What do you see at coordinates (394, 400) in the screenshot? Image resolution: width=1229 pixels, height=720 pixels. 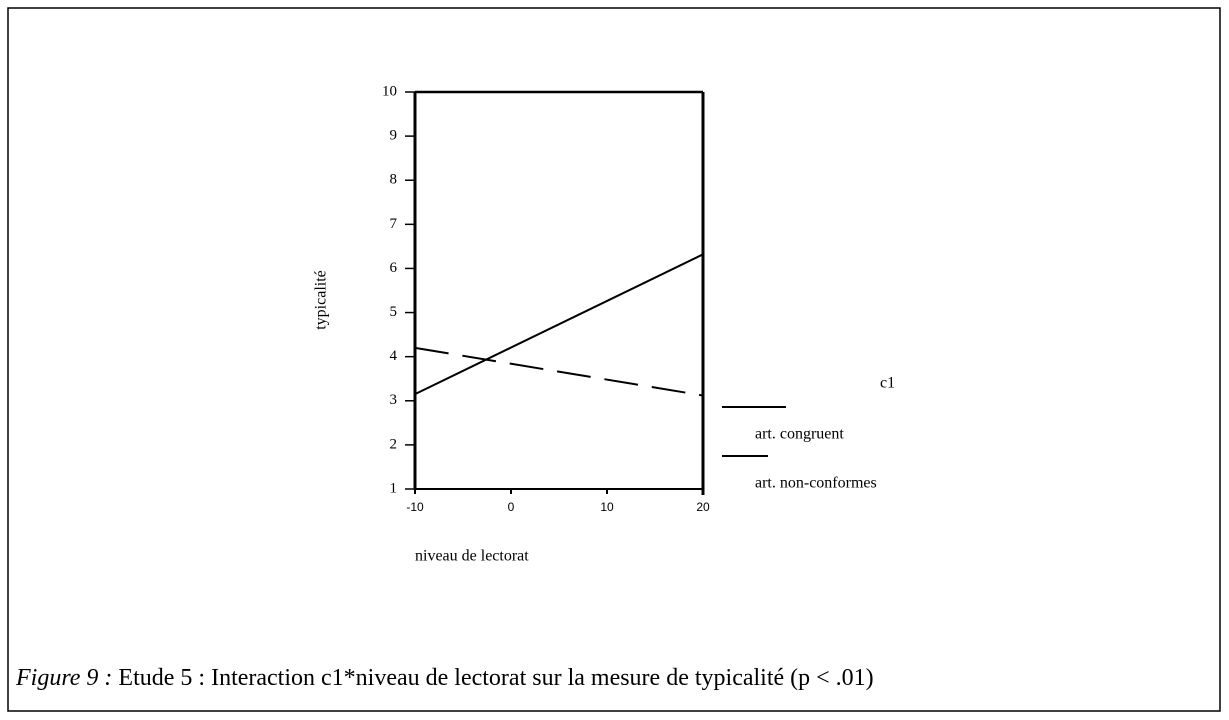 I see `y-tick-label: 3` at bounding box center [394, 400].